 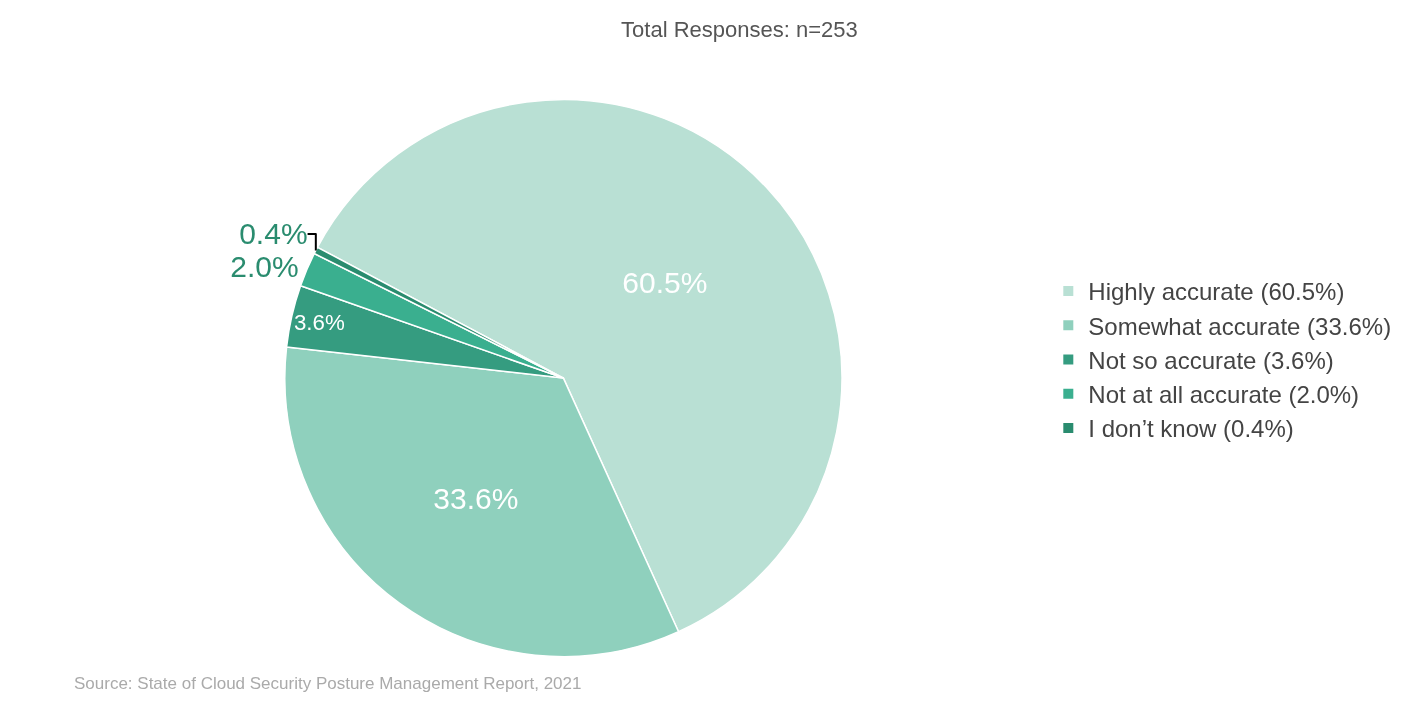 What do you see at coordinates (328, 683) in the screenshot?
I see `source-note: Source: State of Cloud Security Posture Management Report, 2021` at bounding box center [328, 683].